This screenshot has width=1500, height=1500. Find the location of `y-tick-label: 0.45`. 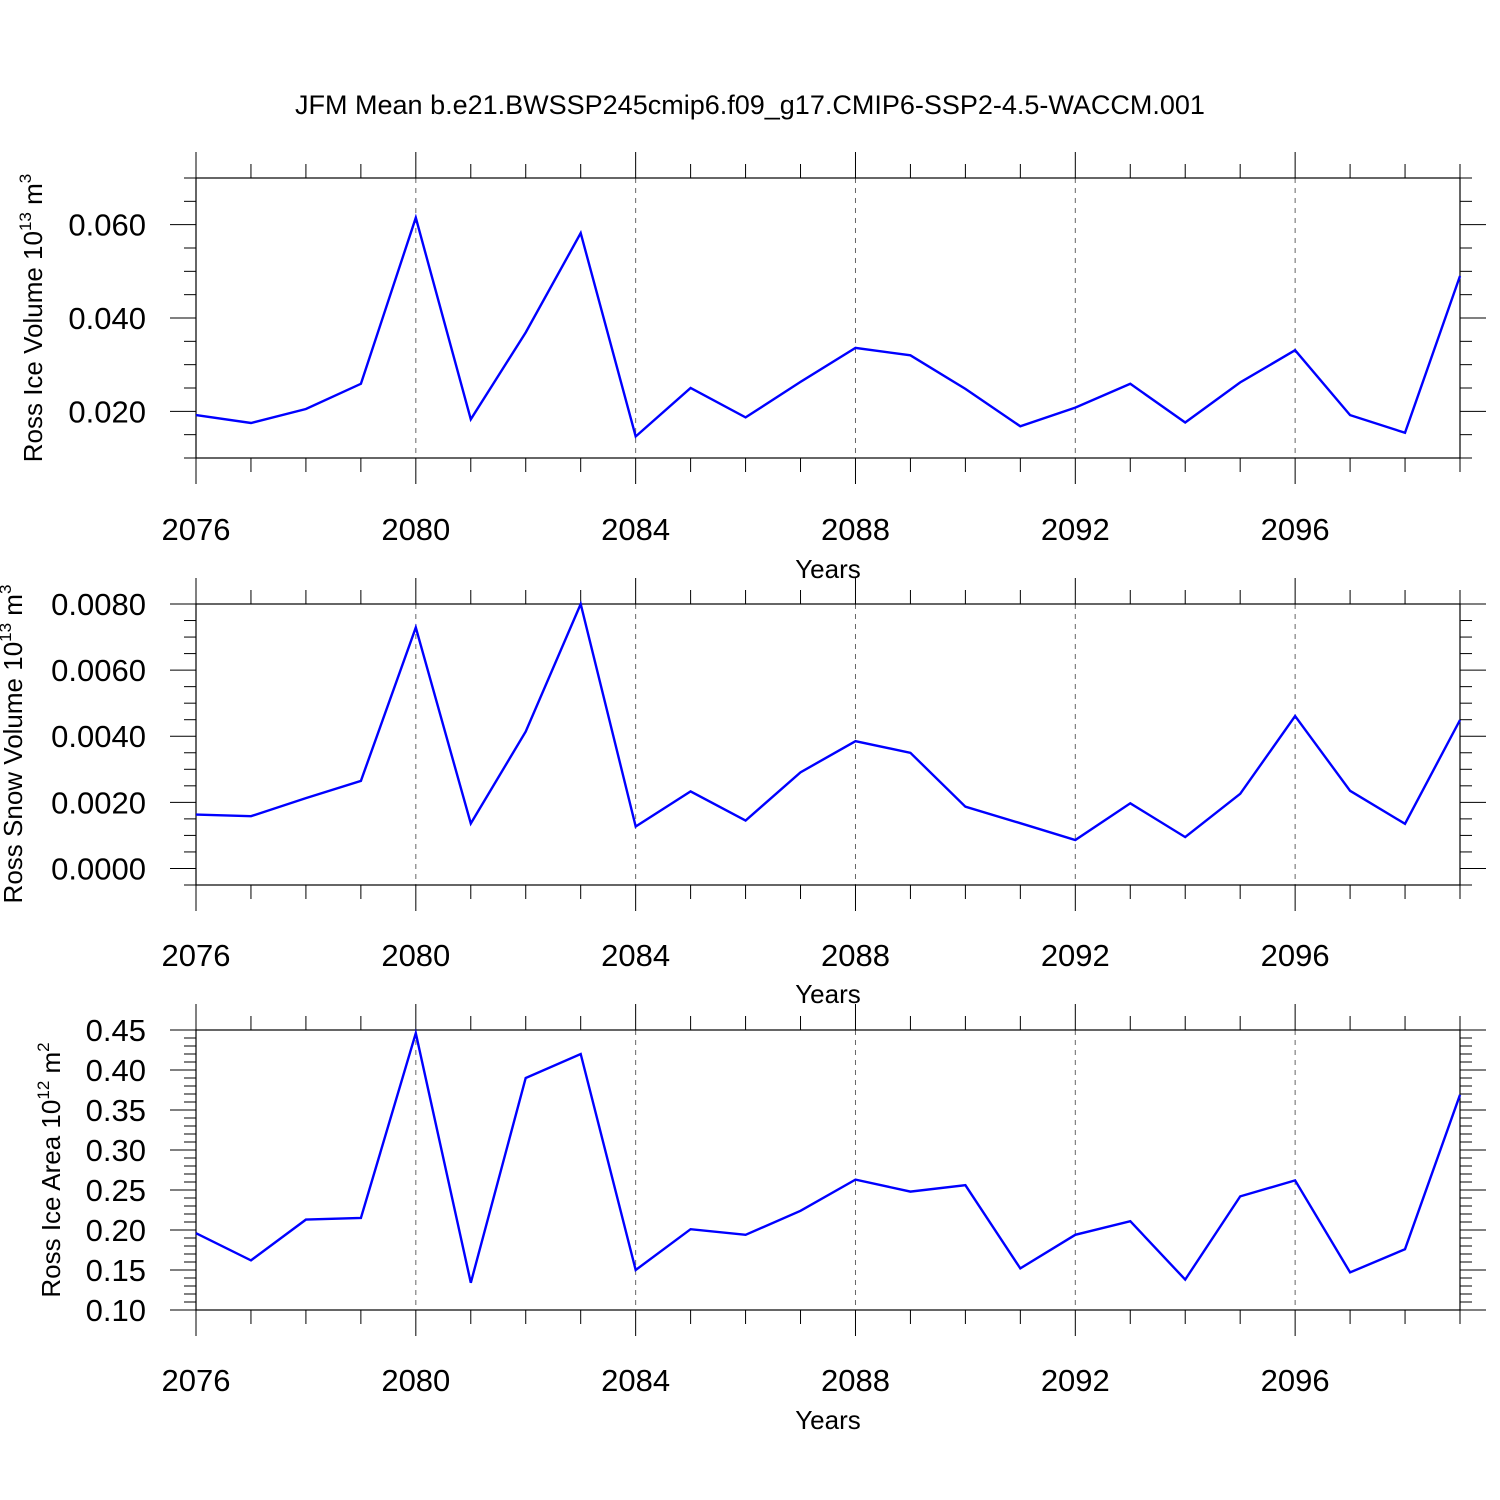

y-tick-label: 0.45 is located at coordinates (116, 1030).